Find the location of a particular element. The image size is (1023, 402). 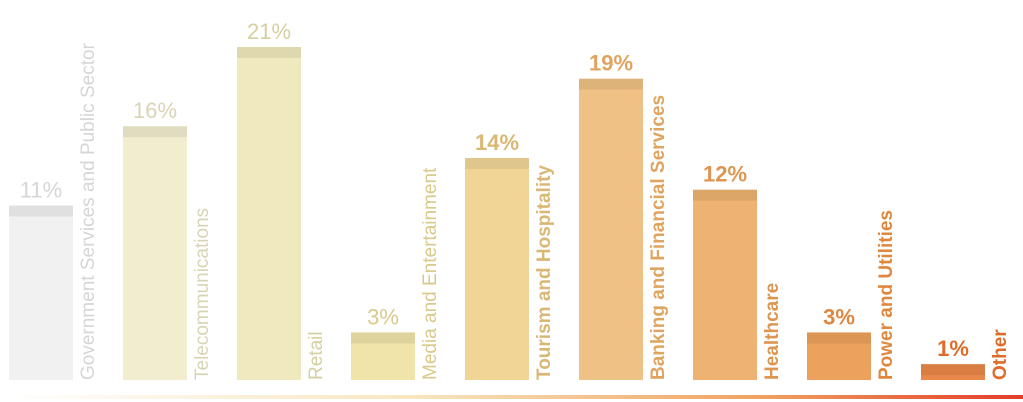

category-label: Other is located at coordinates (1000, 354).